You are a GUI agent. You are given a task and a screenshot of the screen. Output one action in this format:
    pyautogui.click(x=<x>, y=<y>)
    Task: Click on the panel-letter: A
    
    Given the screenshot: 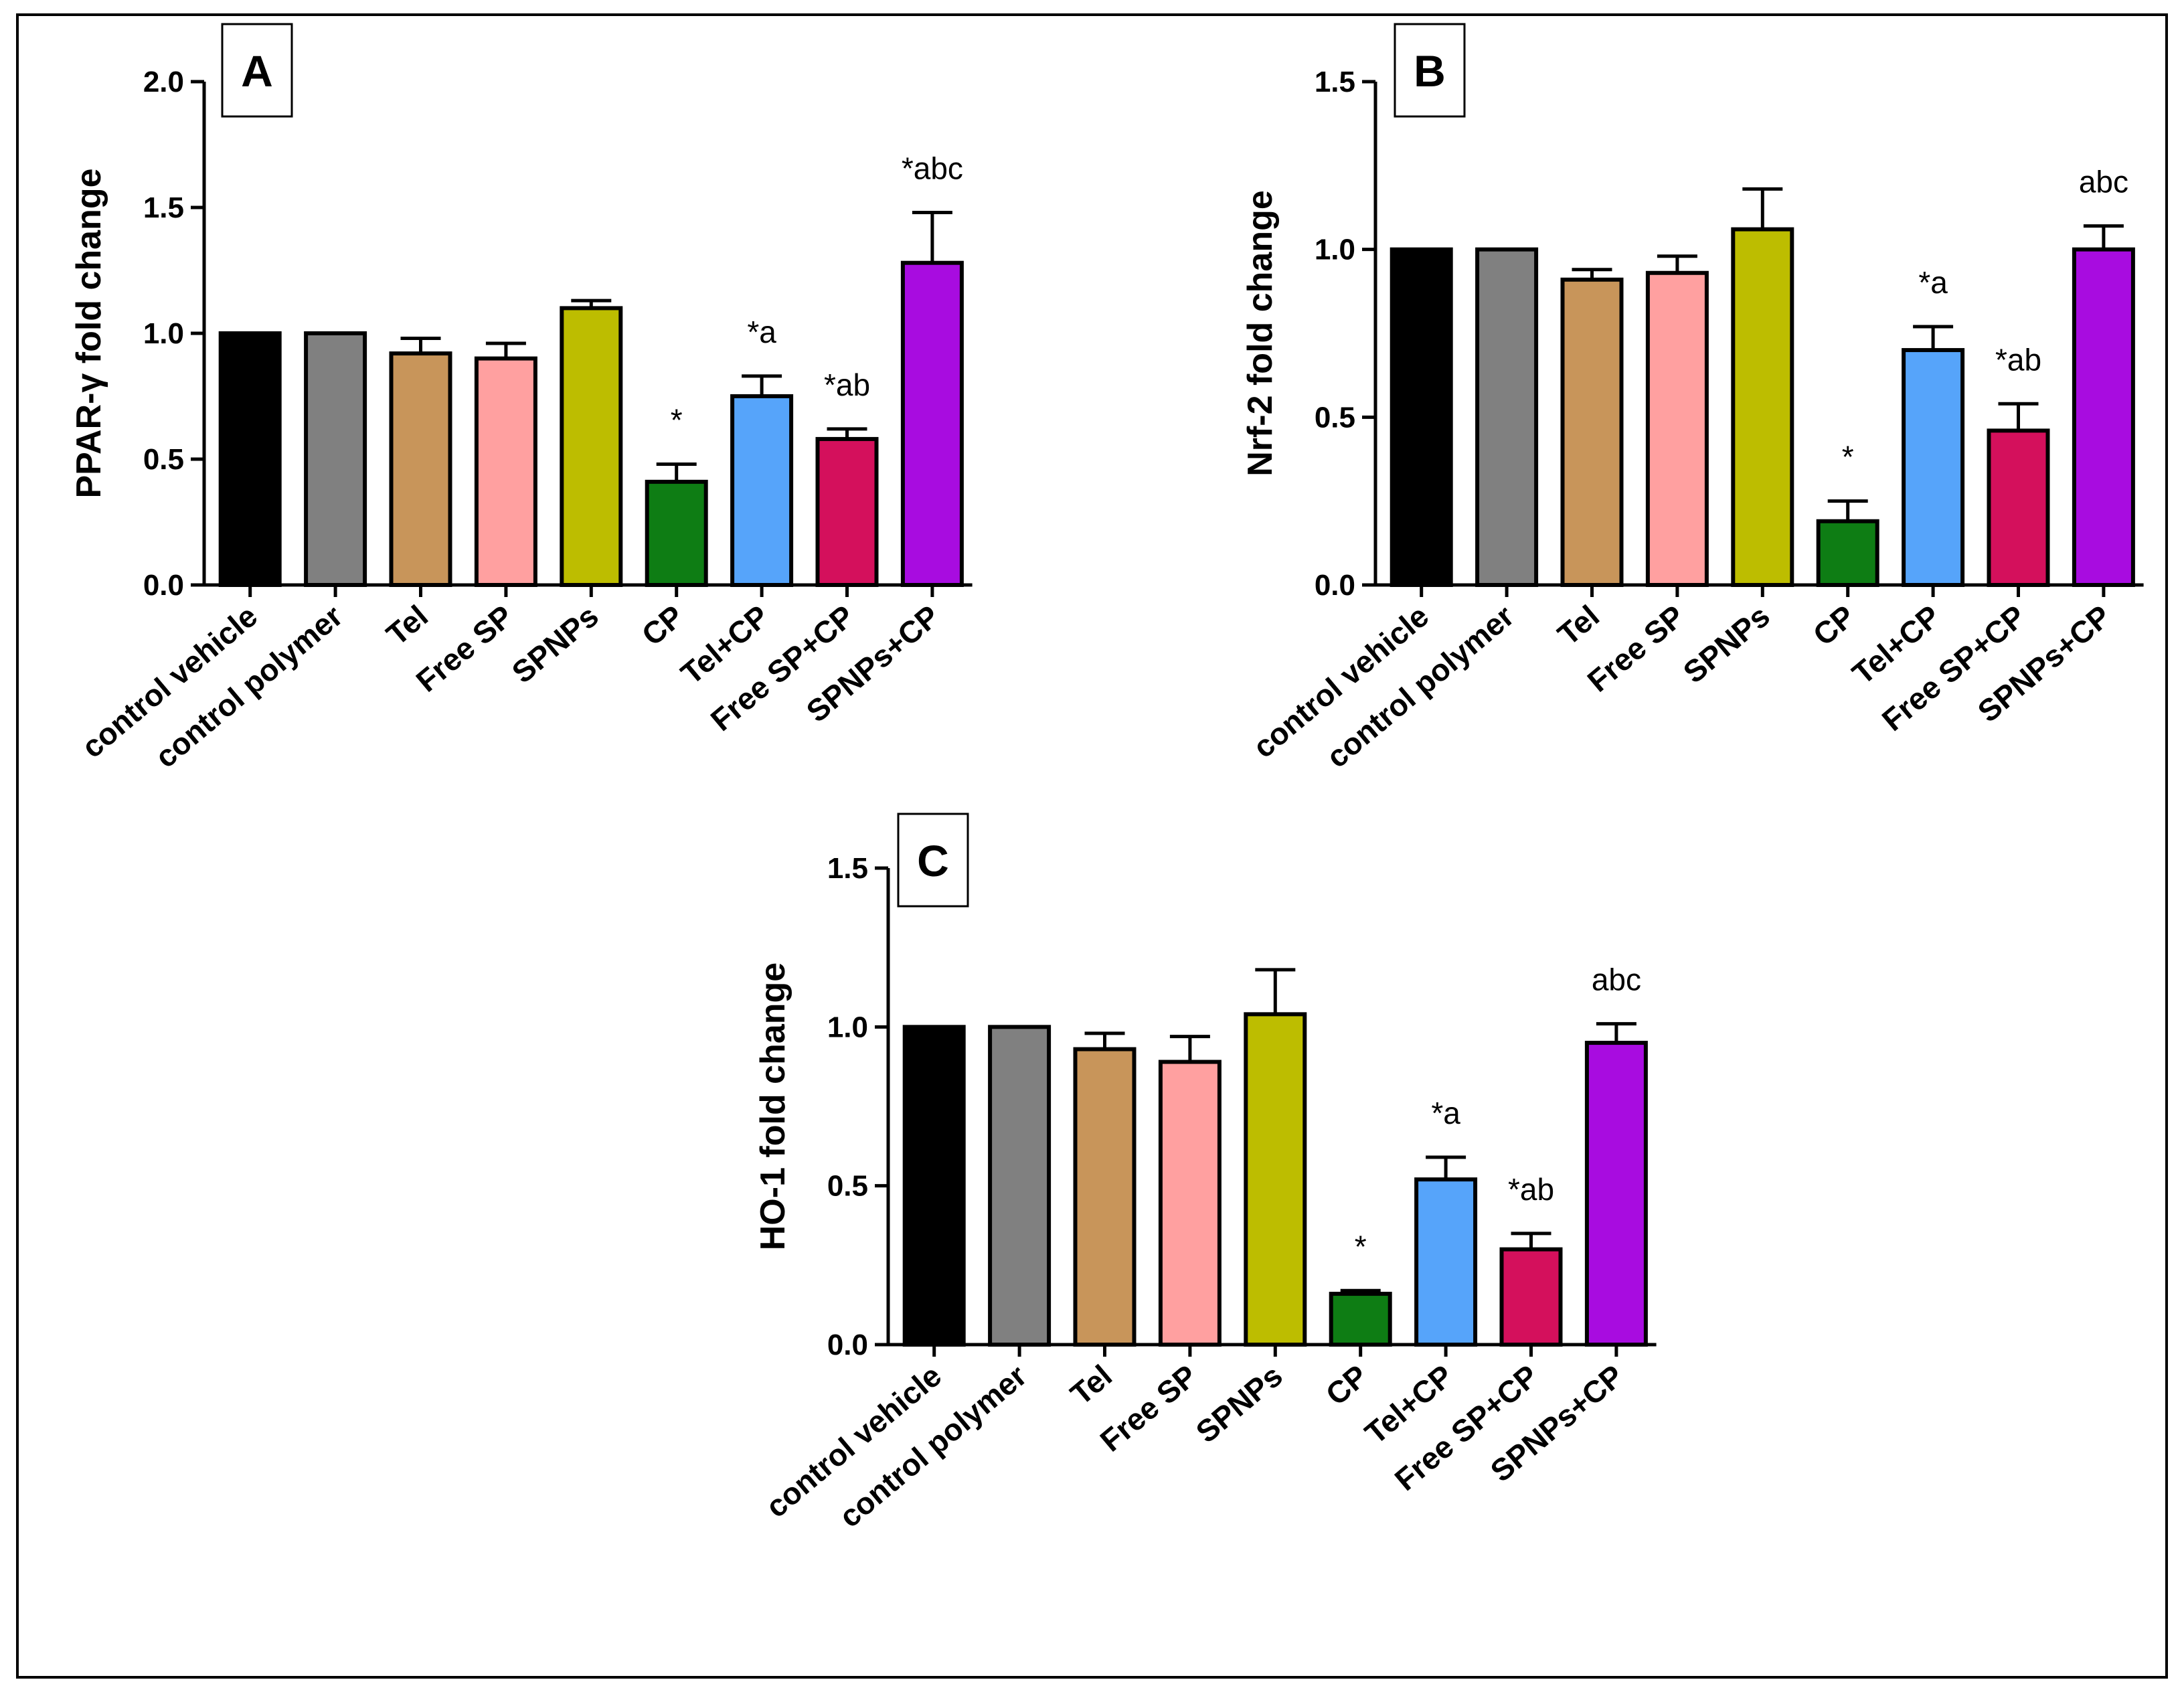 What is the action you would take?
    pyautogui.click(x=257, y=71)
    